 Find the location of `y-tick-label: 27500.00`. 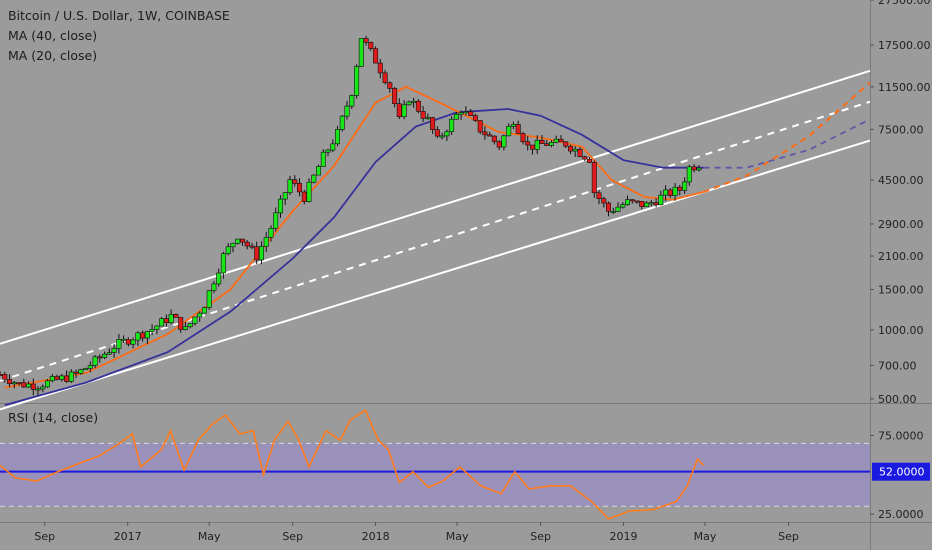

y-tick-label: 27500.00 is located at coordinates (904, 3).